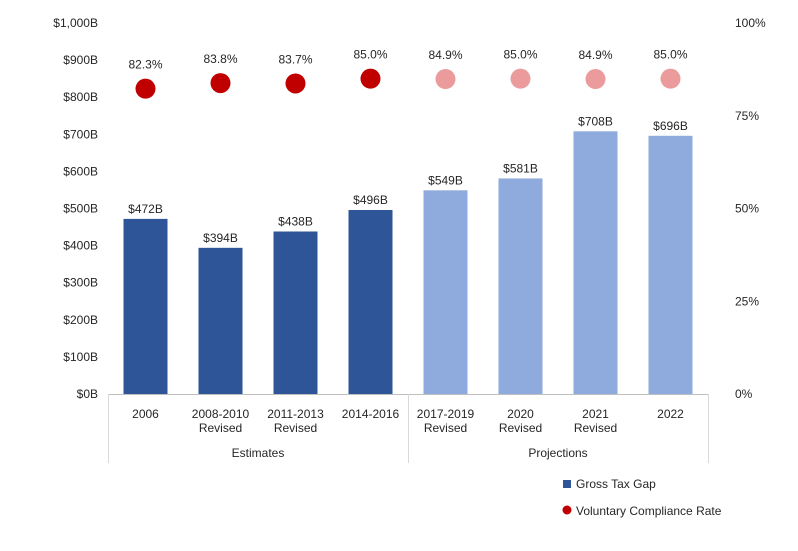 Image resolution: width=798 pixels, height=551 pixels. Describe the element at coordinates (520, 168) in the screenshot. I see `bar-value-label: $581B` at that location.